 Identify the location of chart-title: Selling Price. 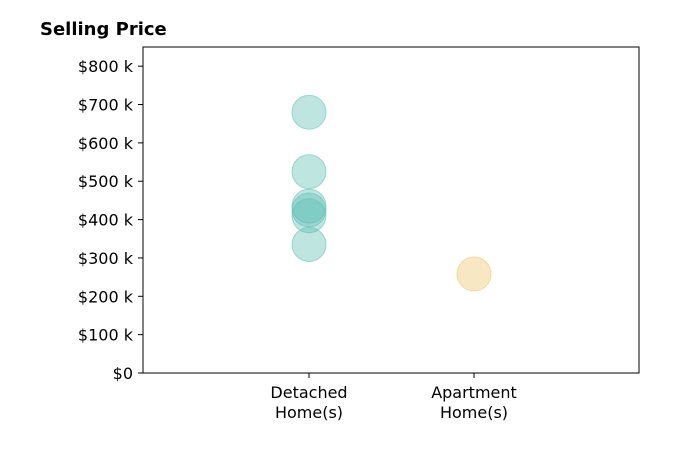
(103, 29).